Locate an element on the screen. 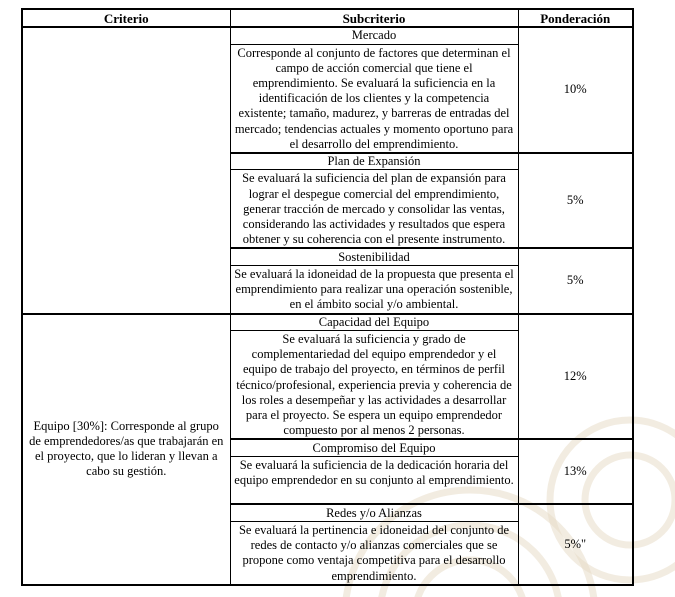 The width and height of the screenshot is (675, 597). subcriterio-header: Subcriterio is located at coordinates (374, 18).